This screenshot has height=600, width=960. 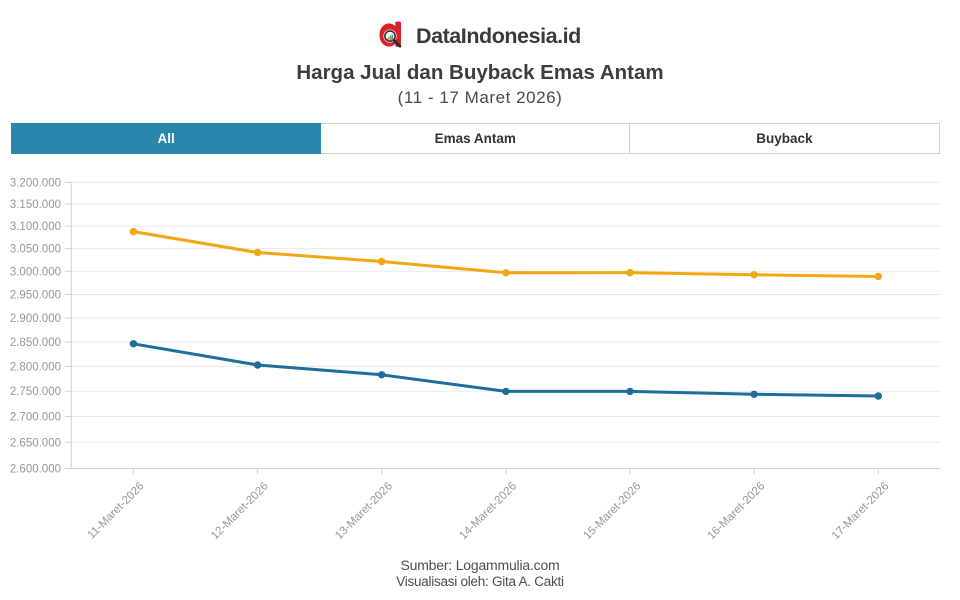 I want to click on svg-text: 2.800.000, so click(x=35, y=367).